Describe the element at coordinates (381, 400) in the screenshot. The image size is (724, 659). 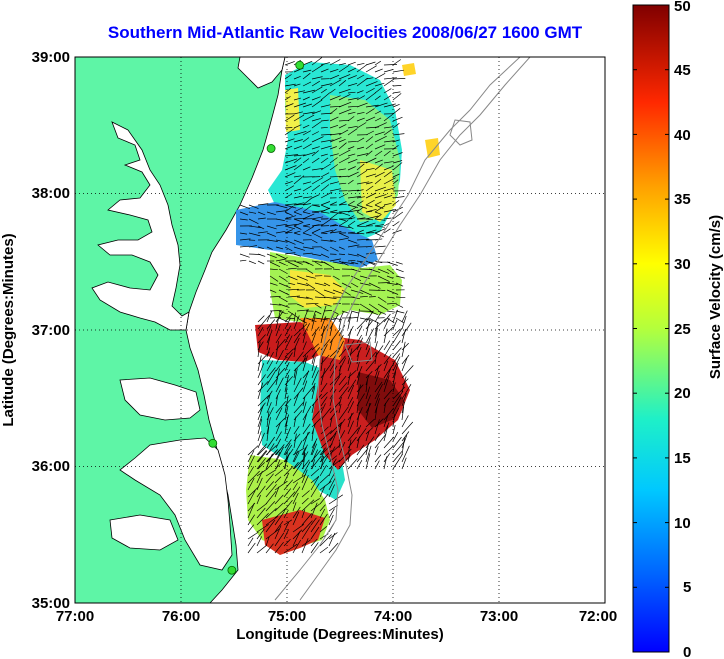
I see `velocity-patch-hot-core` at that location.